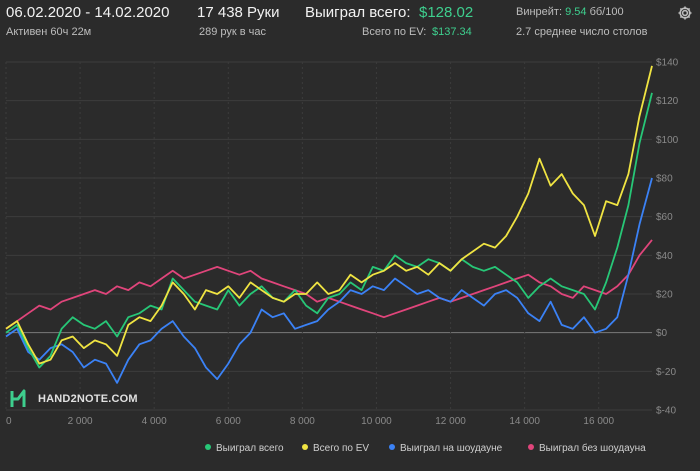 This screenshot has height=471, width=700. I want to click on y-tick-label: $-40, so click(666, 411).